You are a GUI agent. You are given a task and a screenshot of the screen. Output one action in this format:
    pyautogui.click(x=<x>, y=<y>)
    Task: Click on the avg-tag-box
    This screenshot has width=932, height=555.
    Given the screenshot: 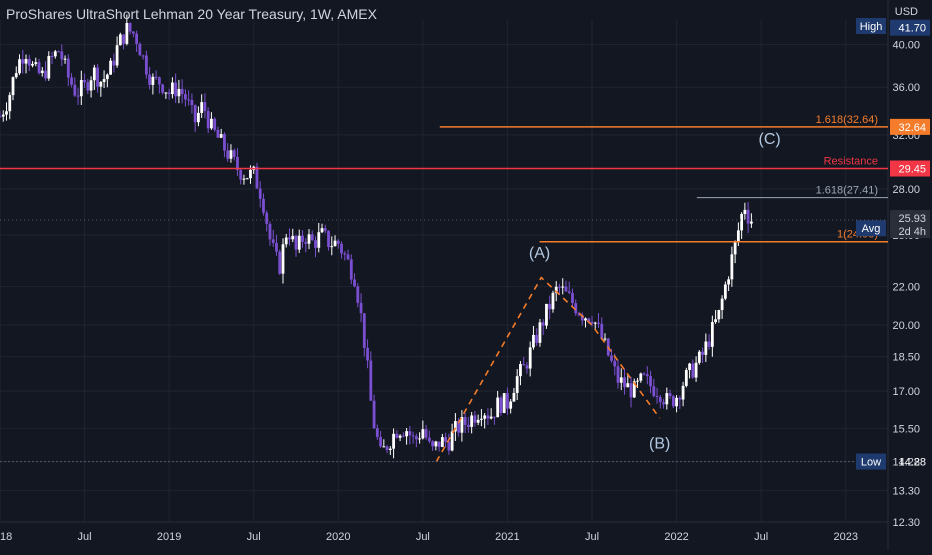 What is the action you would take?
    pyautogui.click(x=871, y=228)
    